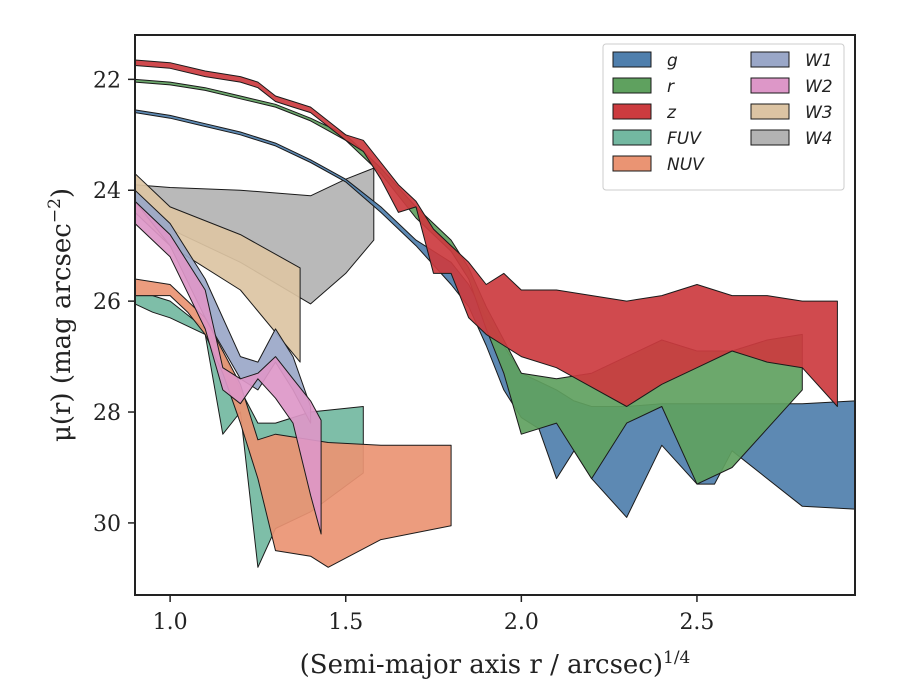 The image size is (900, 700). I want to click on legend-label: NUV, so click(686, 165).